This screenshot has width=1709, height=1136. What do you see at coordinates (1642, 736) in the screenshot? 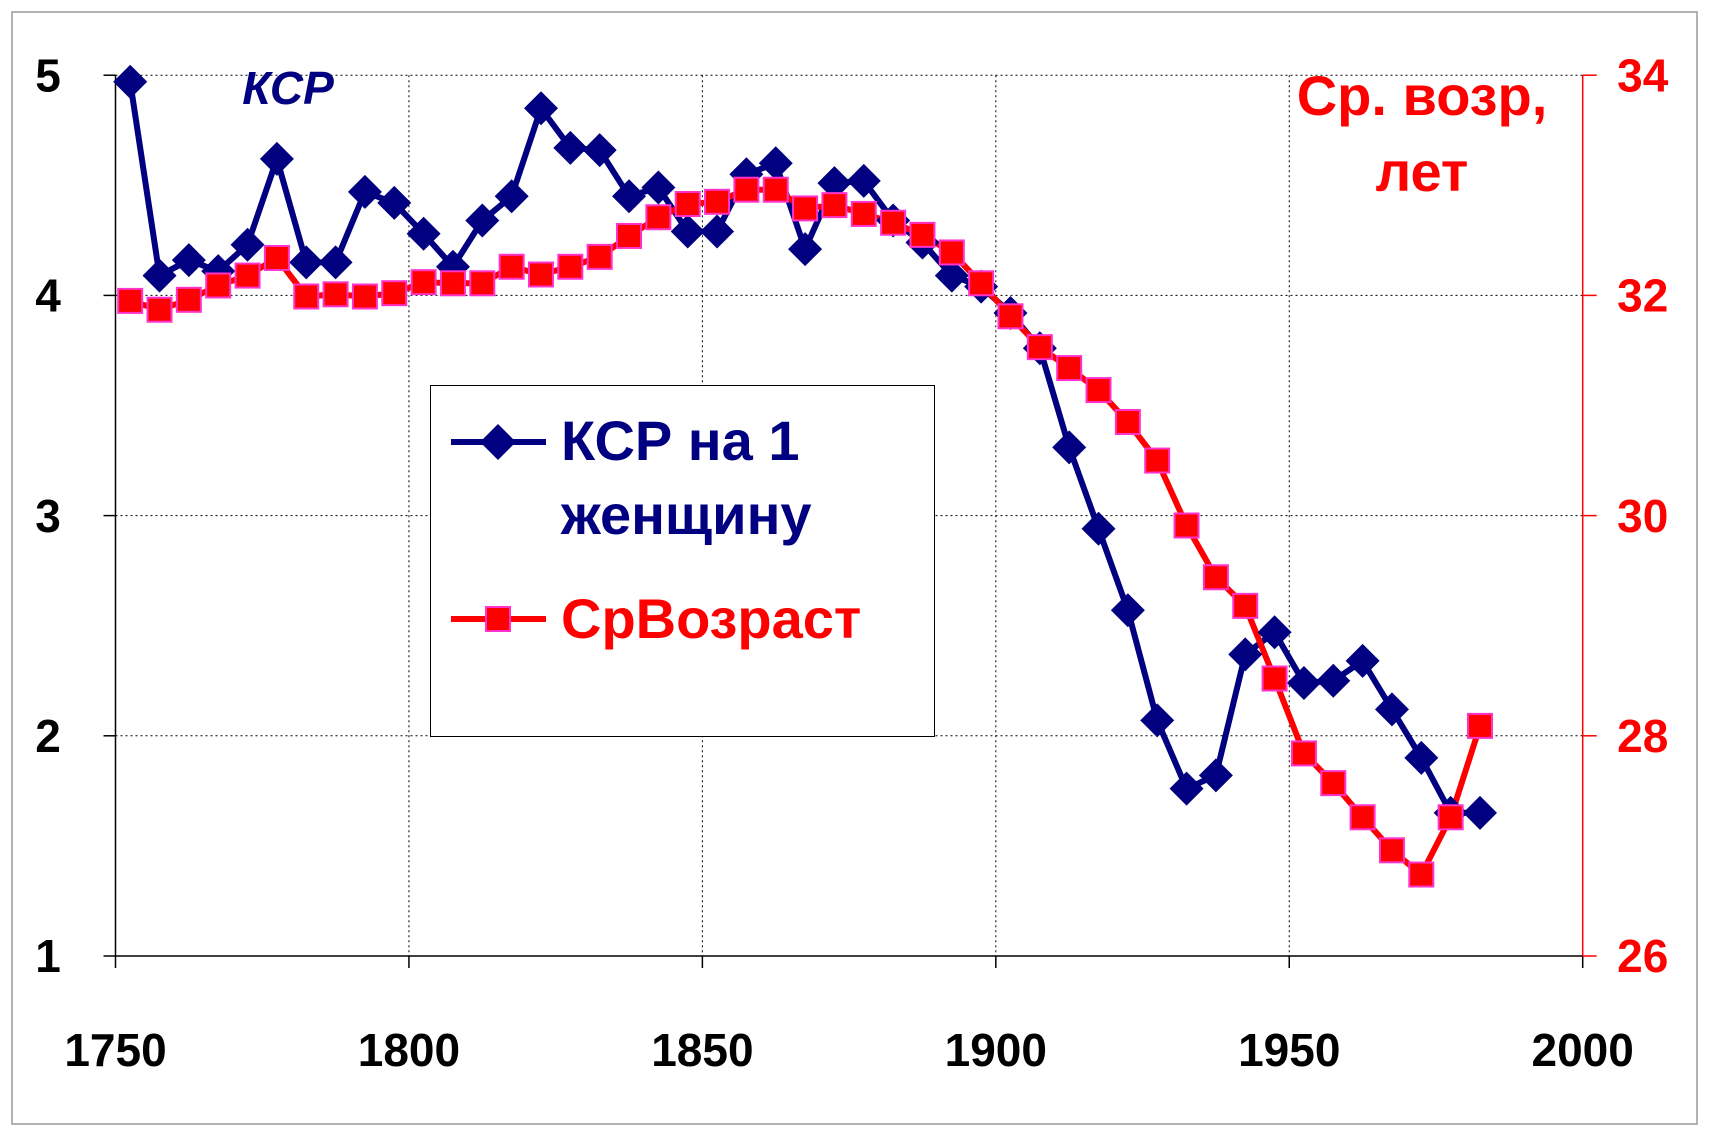
I see `y2-tick-label: 28` at bounding box center [1642, 736].